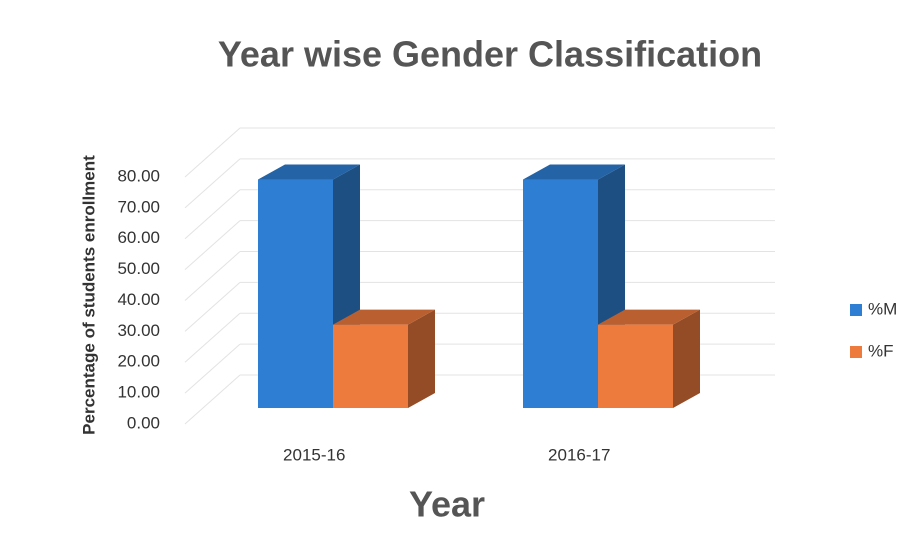 This screenshot has height=559, width=917. Describe the element at coordinates (138, 237) in the screenshot. I see `y-tick-label: 60.00` at that location.